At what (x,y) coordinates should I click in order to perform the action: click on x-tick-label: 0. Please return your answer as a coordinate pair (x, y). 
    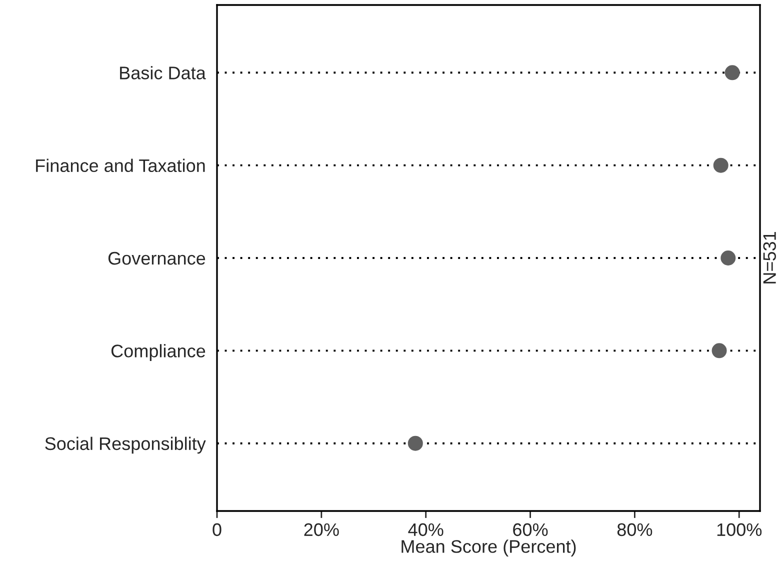
    Looking at the image, I should click on (217, 529).